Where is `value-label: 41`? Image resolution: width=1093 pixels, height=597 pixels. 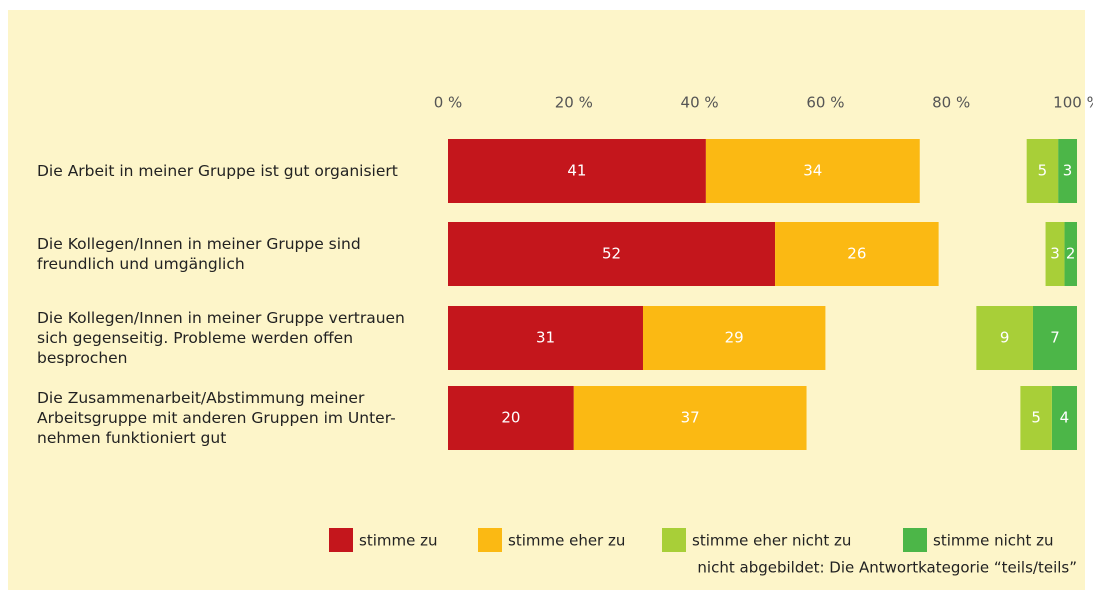 value-label: 41 is located at coordinates (576, 171).